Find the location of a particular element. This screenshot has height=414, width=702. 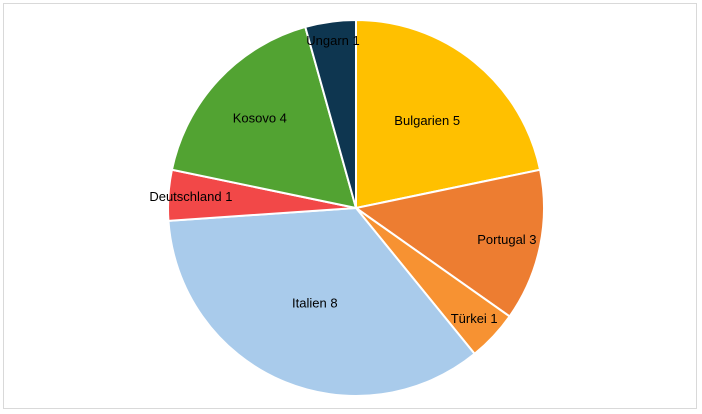

pie-slice-bulgarien is located at coordinates (448, 114).